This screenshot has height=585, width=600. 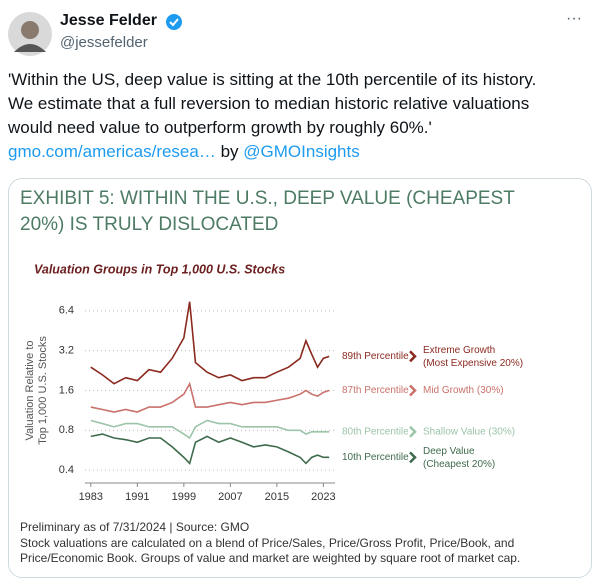 I want to click on y-tick-label: 3.2, so click(x=66, y=351).